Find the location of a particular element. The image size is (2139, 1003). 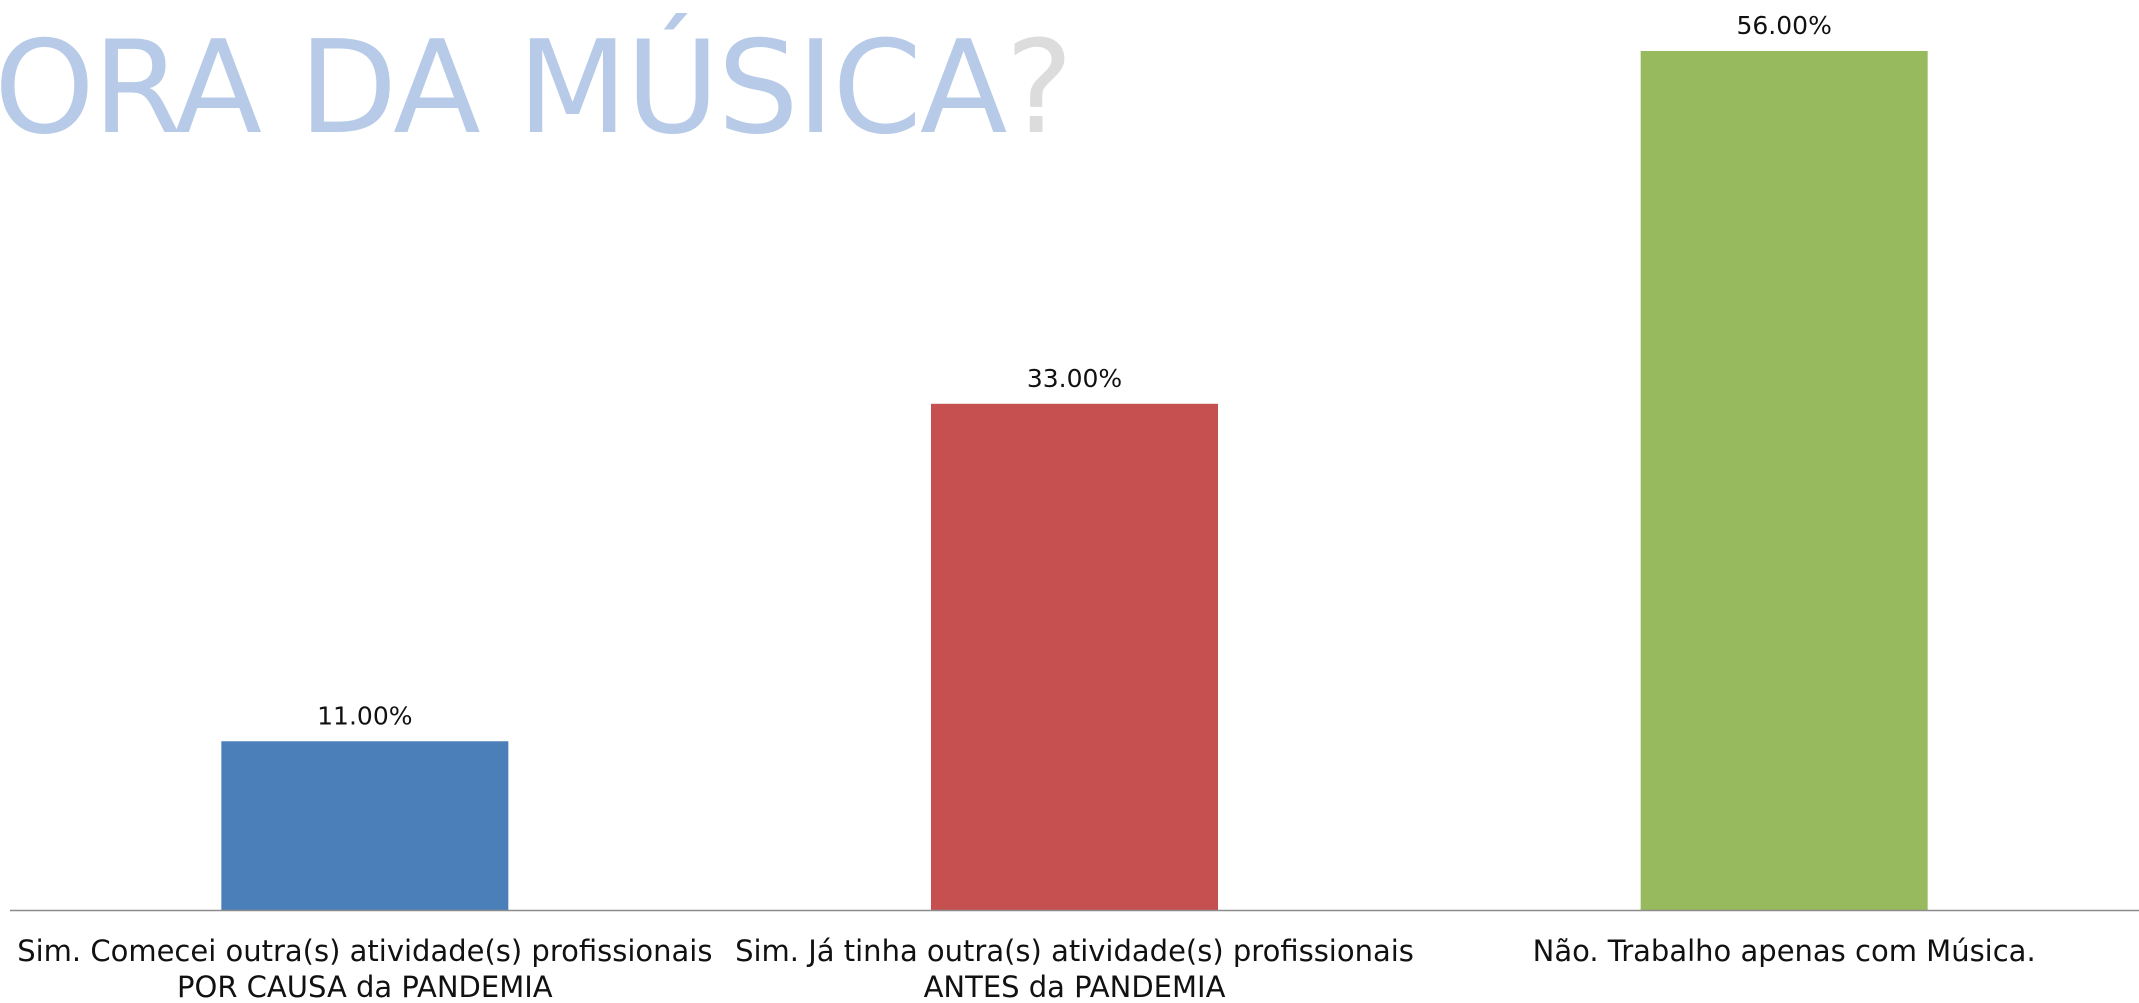

title-line-1-blue: RENDA is located at coordinates (894, 12).